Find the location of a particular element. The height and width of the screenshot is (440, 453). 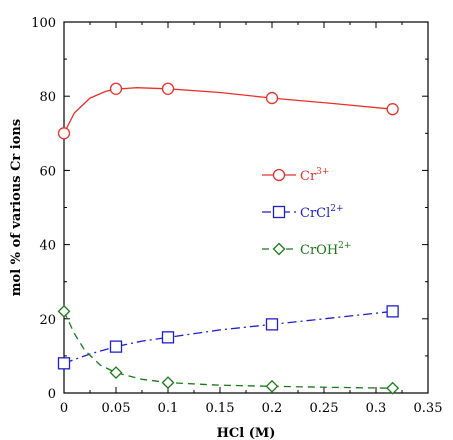

legend-label: Cr3+ is located at coordinates (314, 175).